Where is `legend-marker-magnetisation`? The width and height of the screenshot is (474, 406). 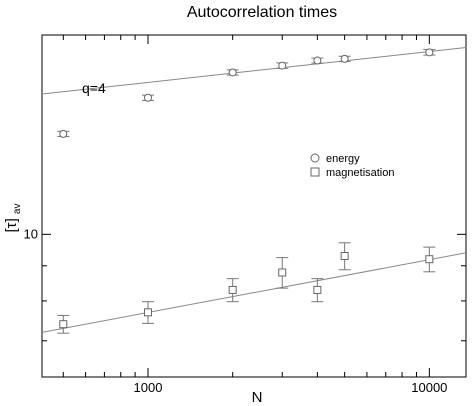
legend-marker-magnetisation is located at coordinates (315, 172).